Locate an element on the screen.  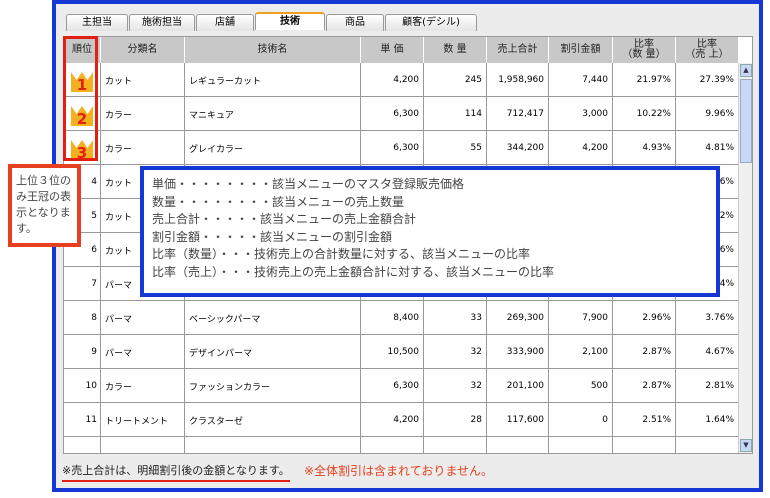
cell: 7 is located at coordinates (82, 284).